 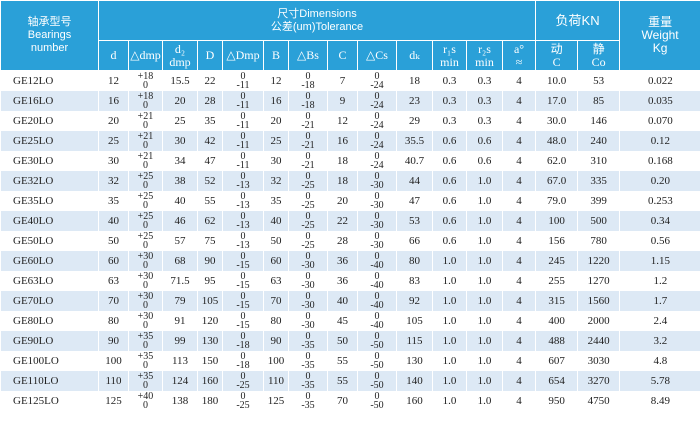 What do you see at coordinates (556, 48) in the screenshot?
I see `column-text: 动` at bounding box center [556, 48].